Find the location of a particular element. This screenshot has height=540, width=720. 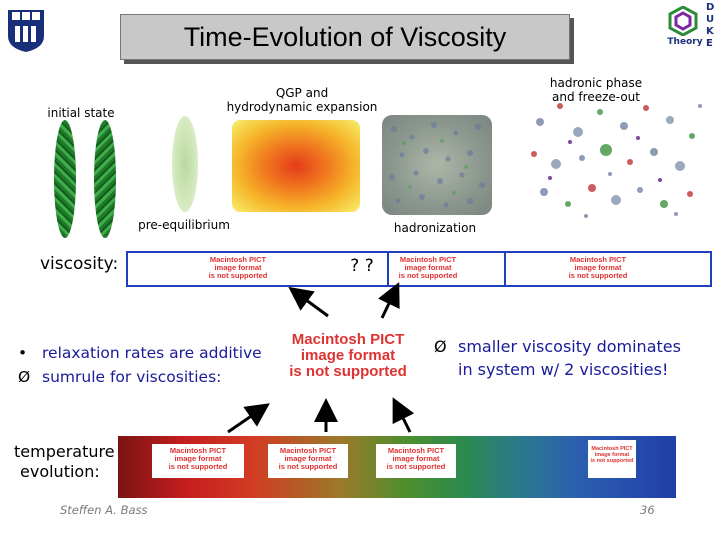

initial-nucleus-left is located at coordinates (65, 179).